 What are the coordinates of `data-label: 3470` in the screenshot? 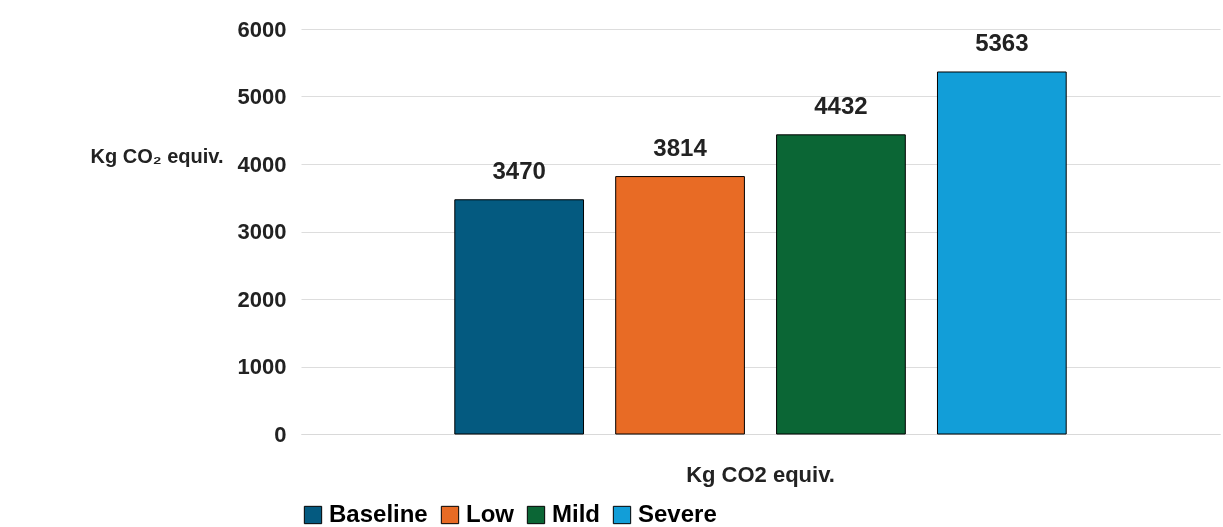 It's located at (519, 170).